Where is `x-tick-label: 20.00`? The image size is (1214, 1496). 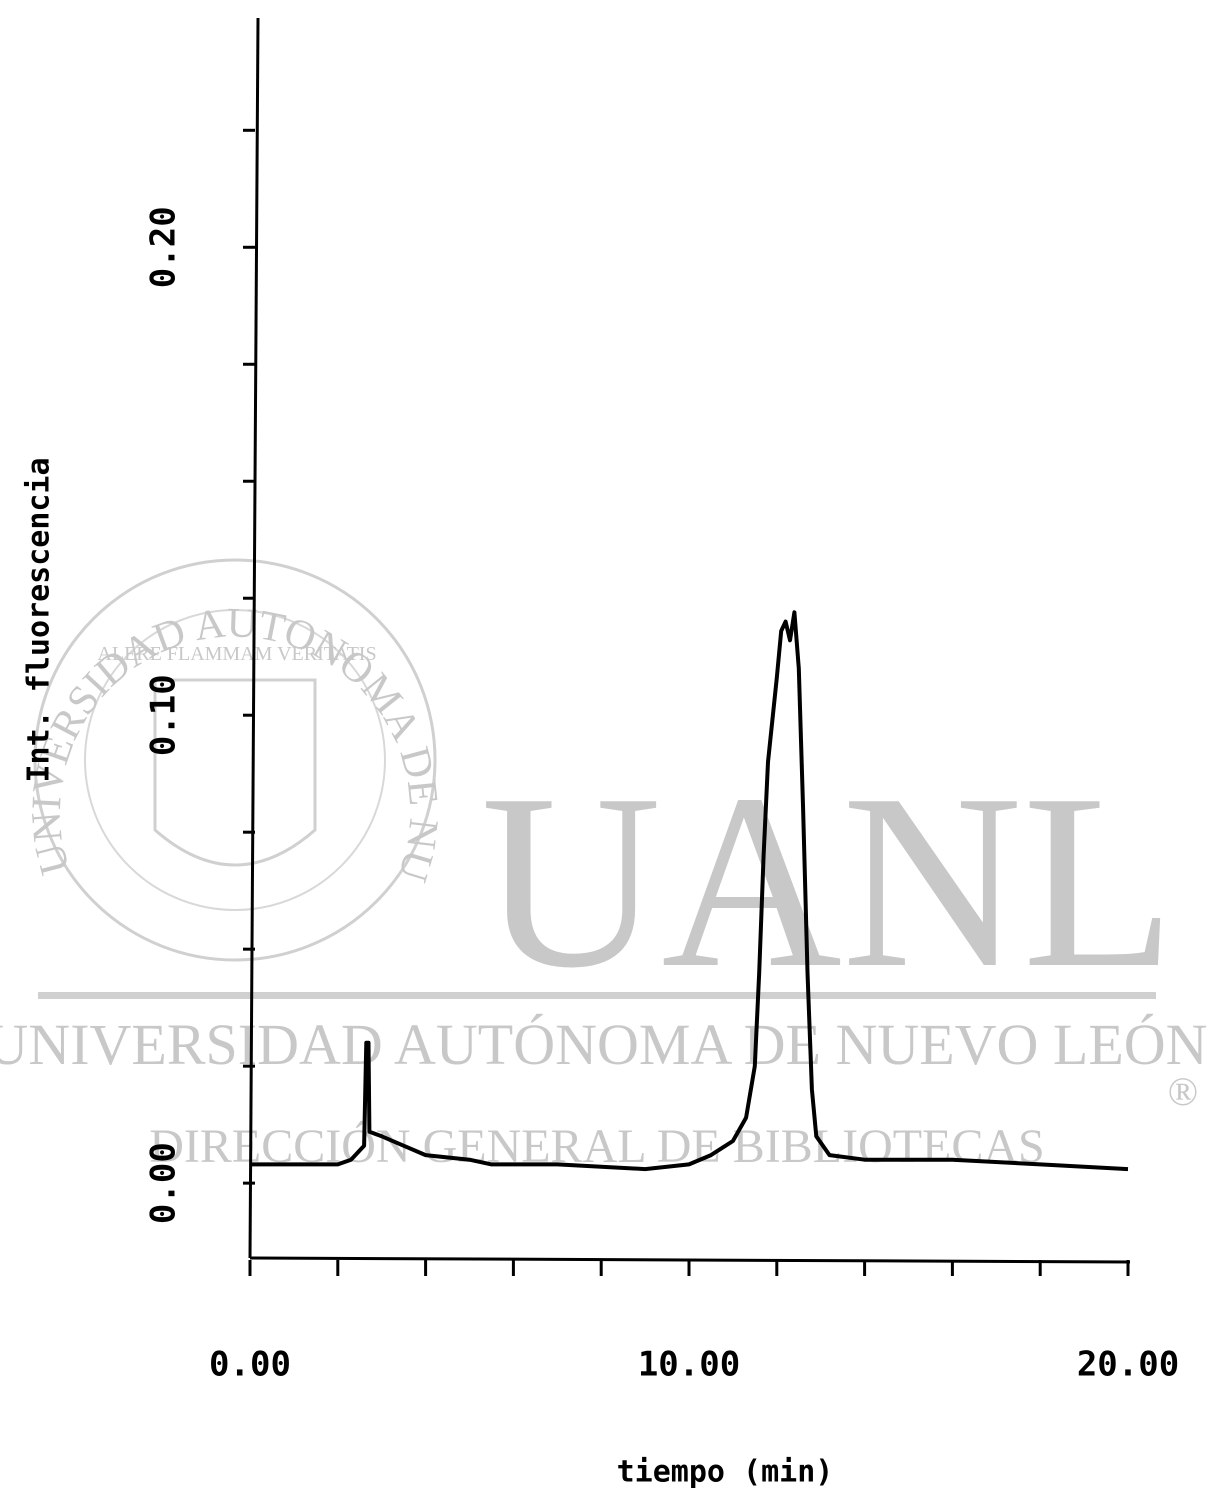
x-tick-label: 20.00 is located at coordinates (1128, 1365).